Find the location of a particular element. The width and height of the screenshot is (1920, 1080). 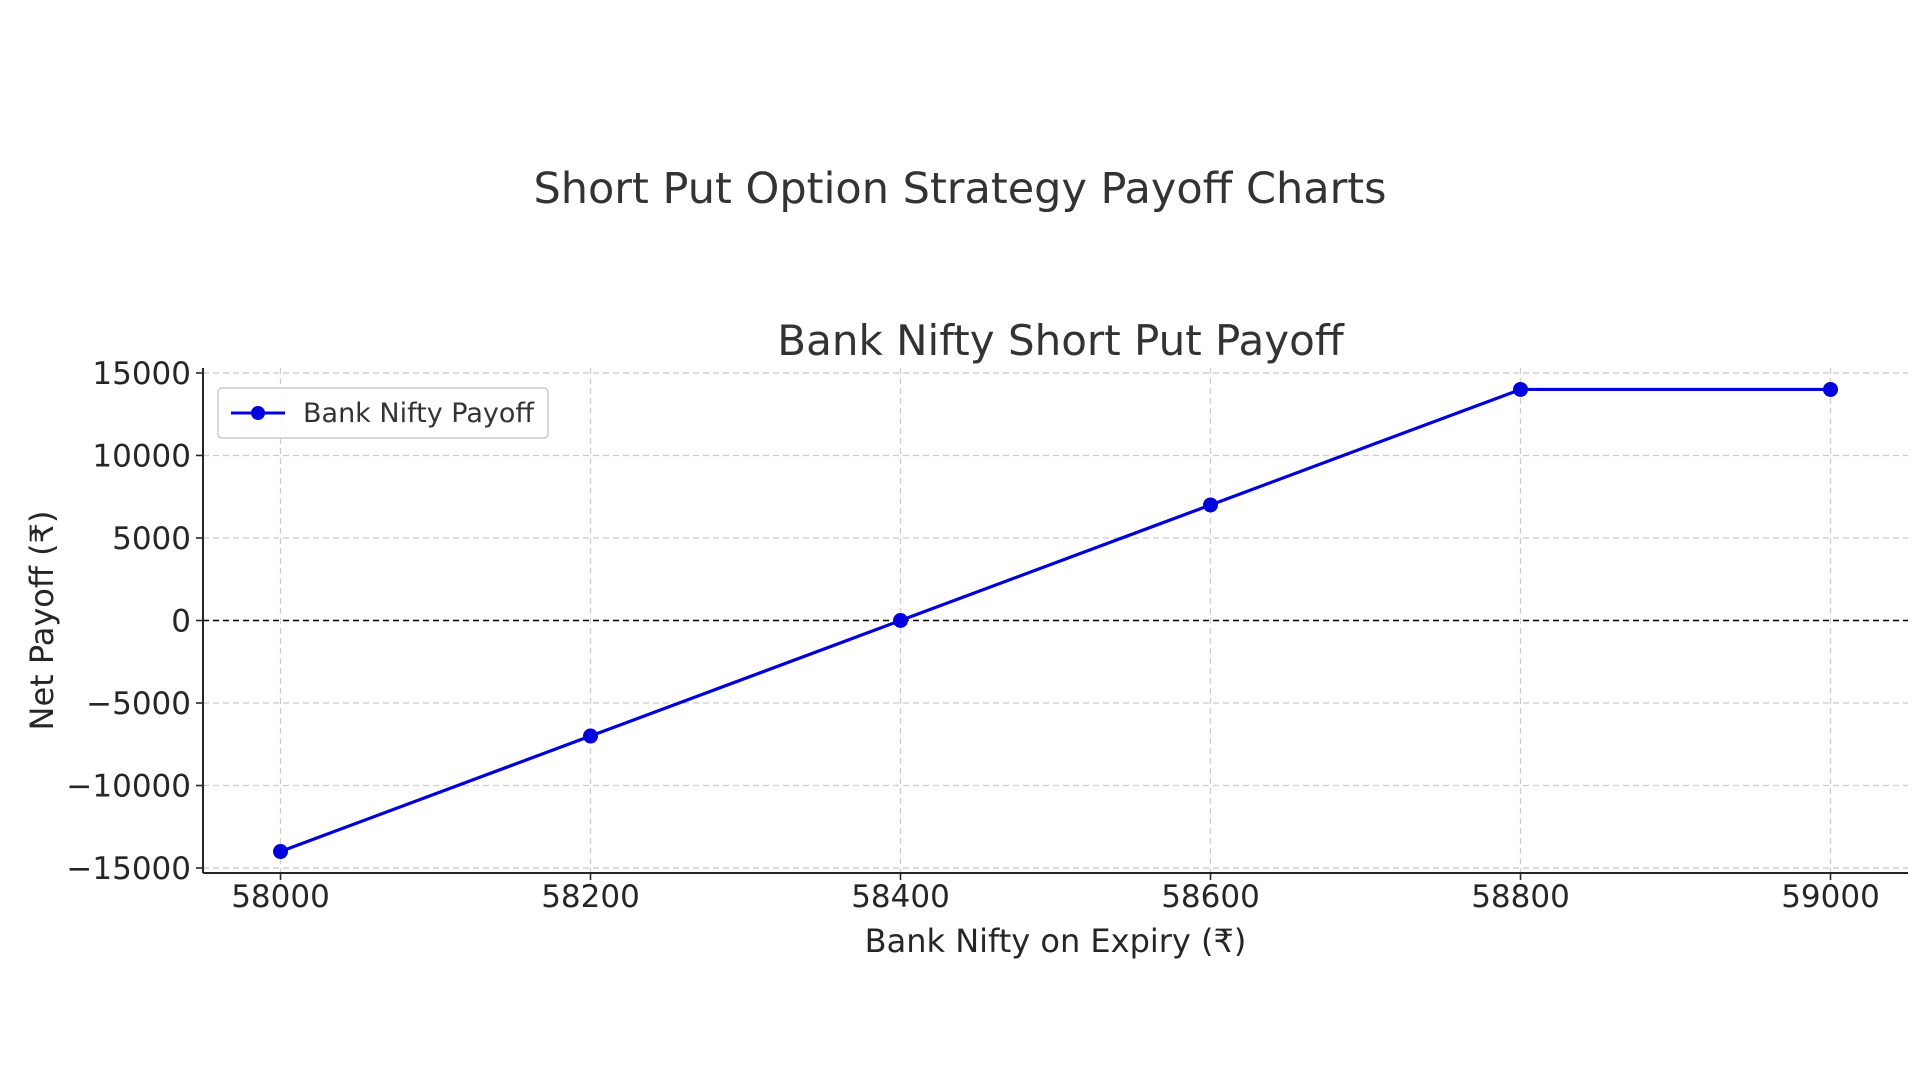

x-tick-label: 58800 is located at coordinates (1520, 897).